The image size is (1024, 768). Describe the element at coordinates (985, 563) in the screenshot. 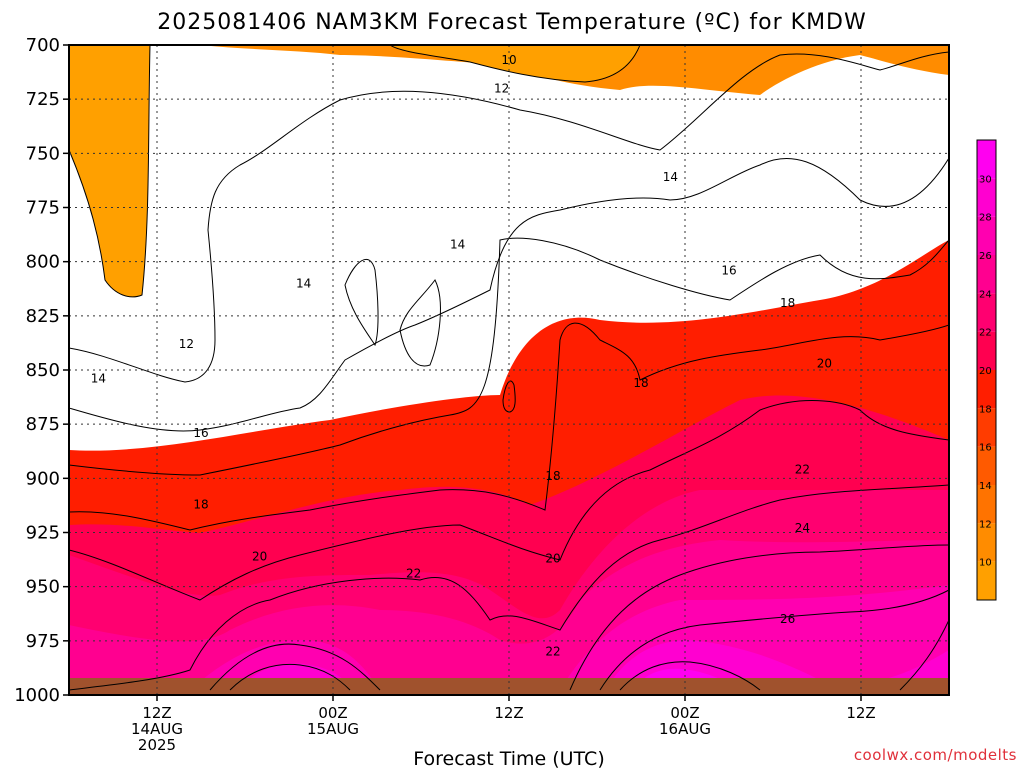

I see `colorbar-tick-label: 10` at that location.